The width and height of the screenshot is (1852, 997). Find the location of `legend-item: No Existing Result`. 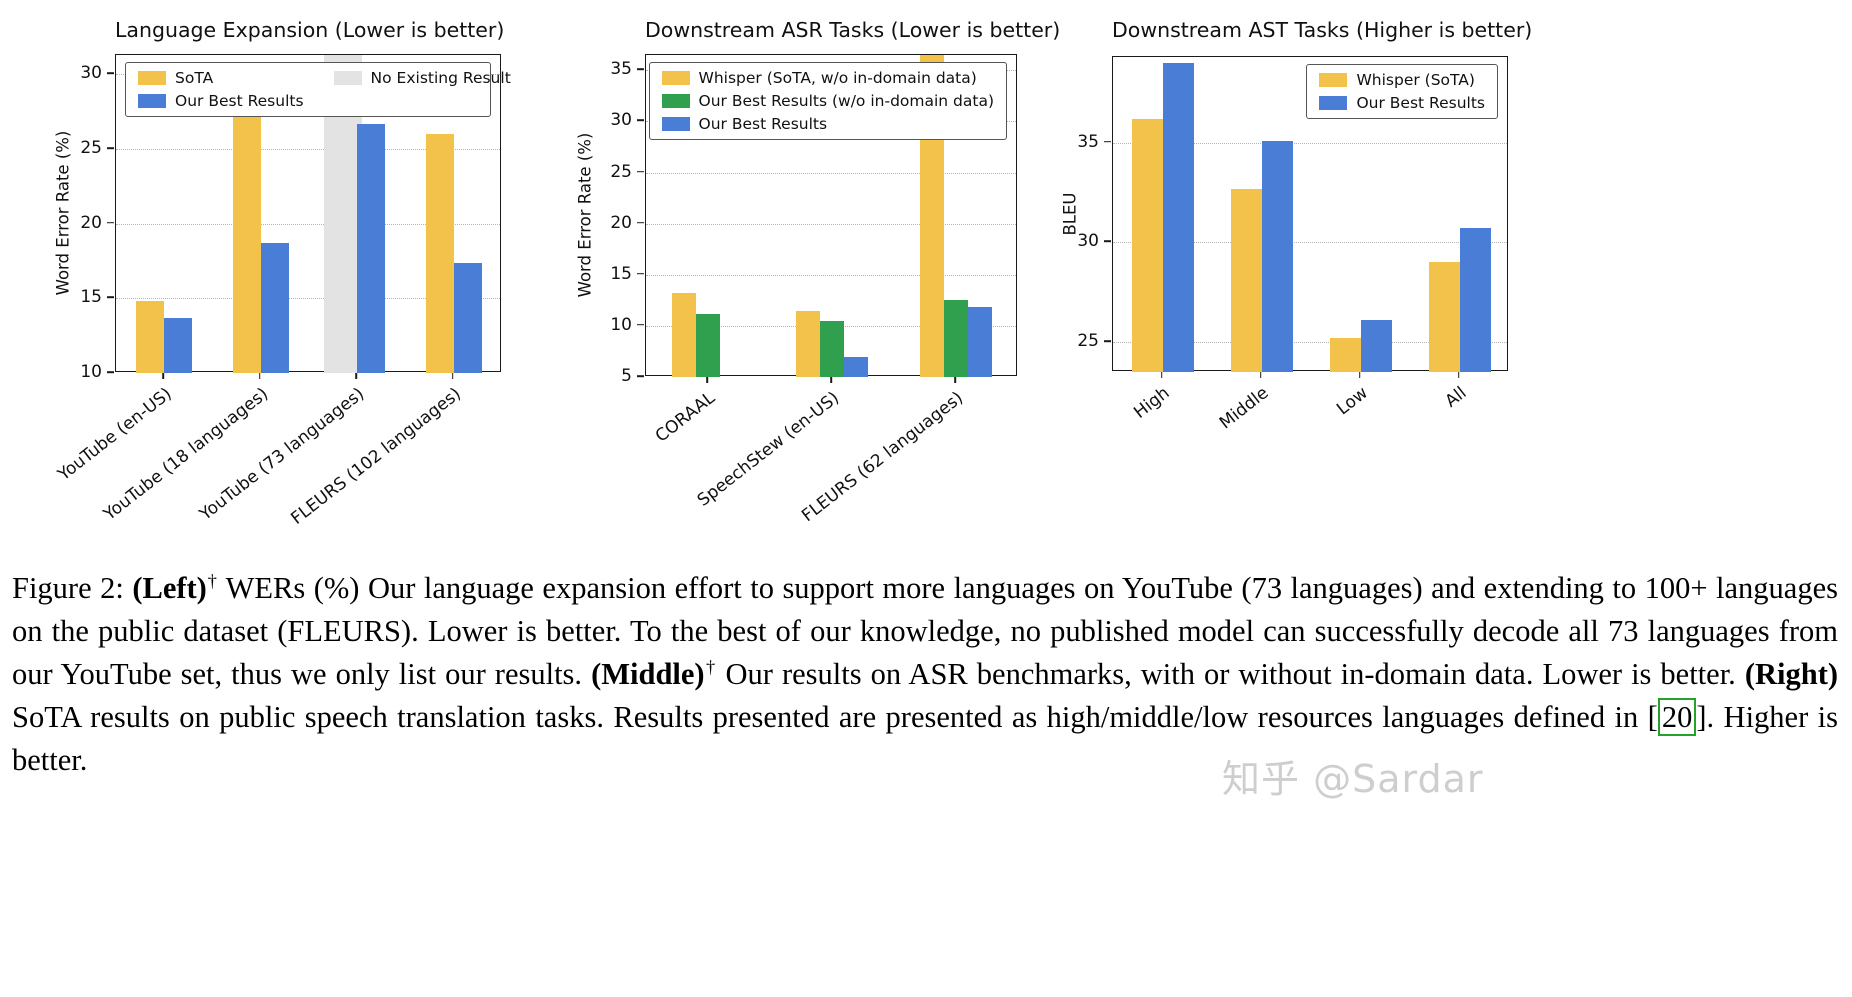

legend-item: No Existing Result is located at coordinates (422, 78).